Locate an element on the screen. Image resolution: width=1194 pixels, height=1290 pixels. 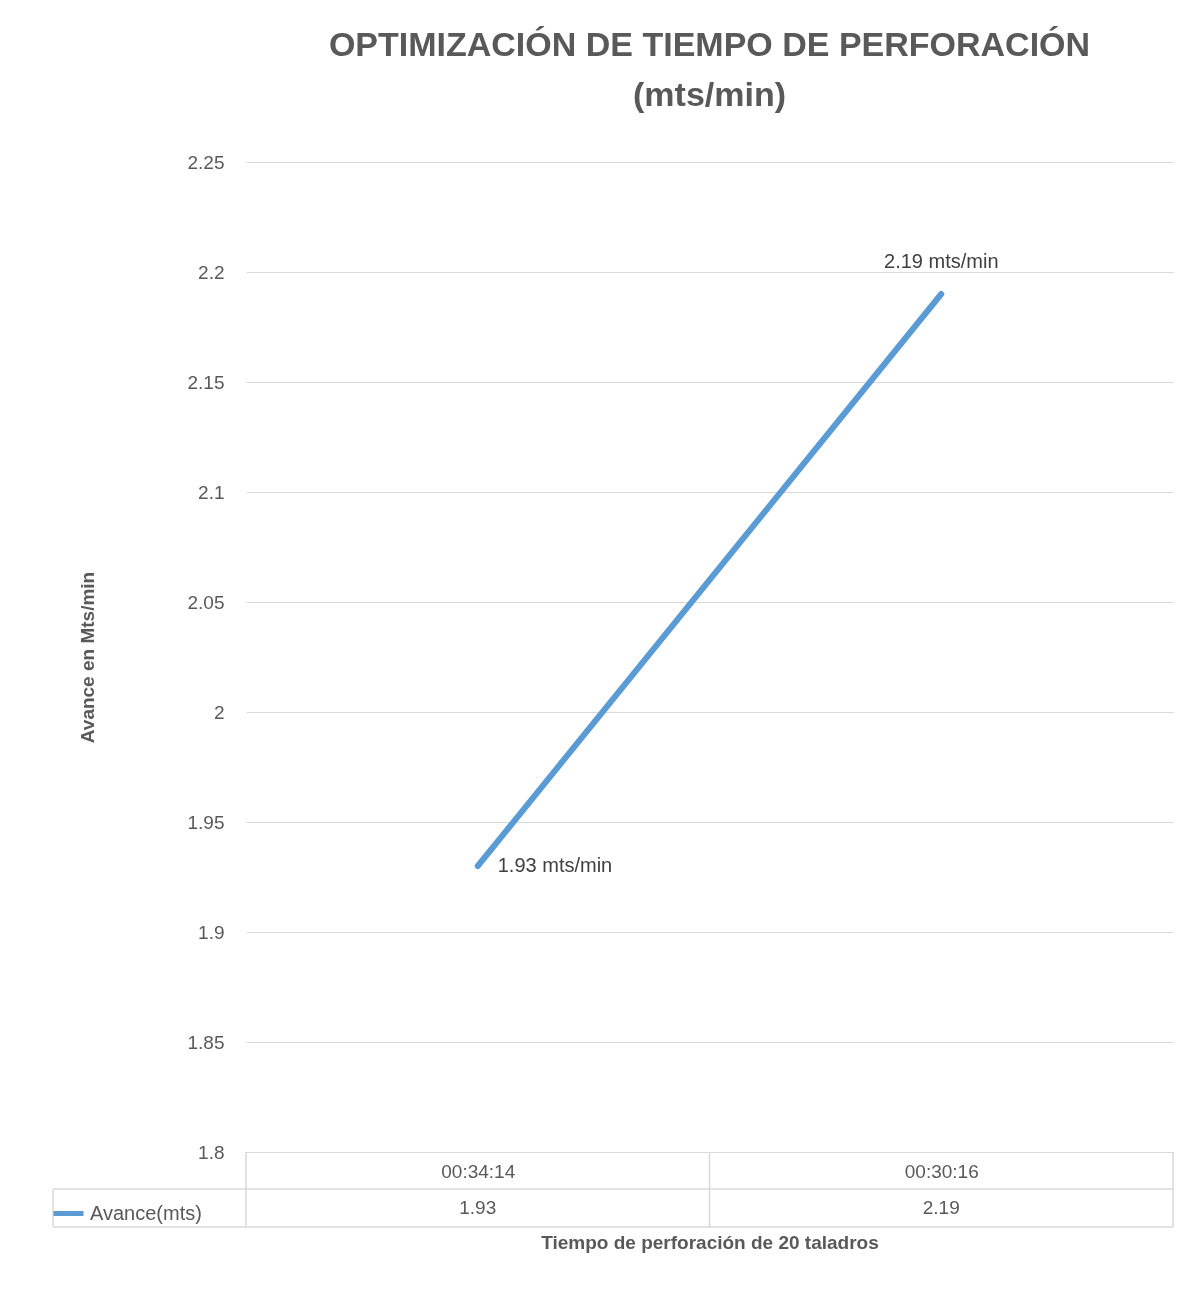
x-tick-label: 00:34:14 is located at coordinates (478, 1171).